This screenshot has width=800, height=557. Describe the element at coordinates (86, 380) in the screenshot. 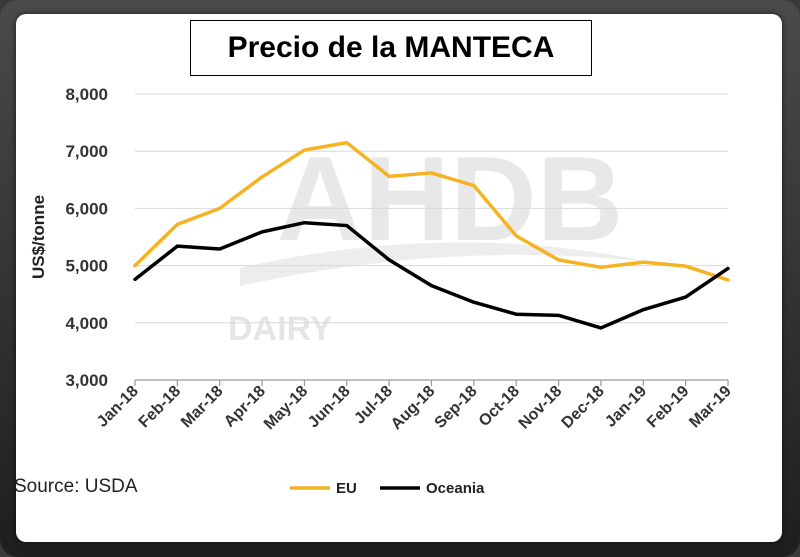

I see `y-tick-label: 3,000` at that location.